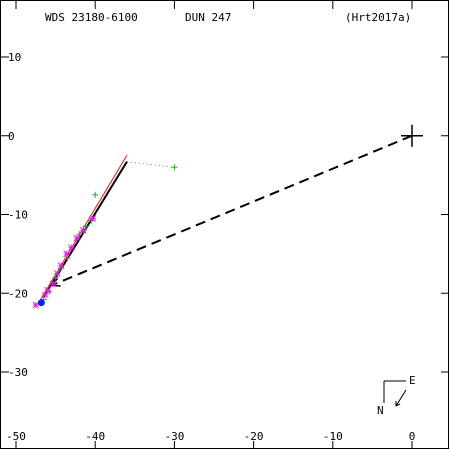 The width and height of the screenshot is (450, 450). What do you see at coordinates (412, 436) in the screenshot?
I see `x-tick-label: 0` at bounding box center [412, 436].